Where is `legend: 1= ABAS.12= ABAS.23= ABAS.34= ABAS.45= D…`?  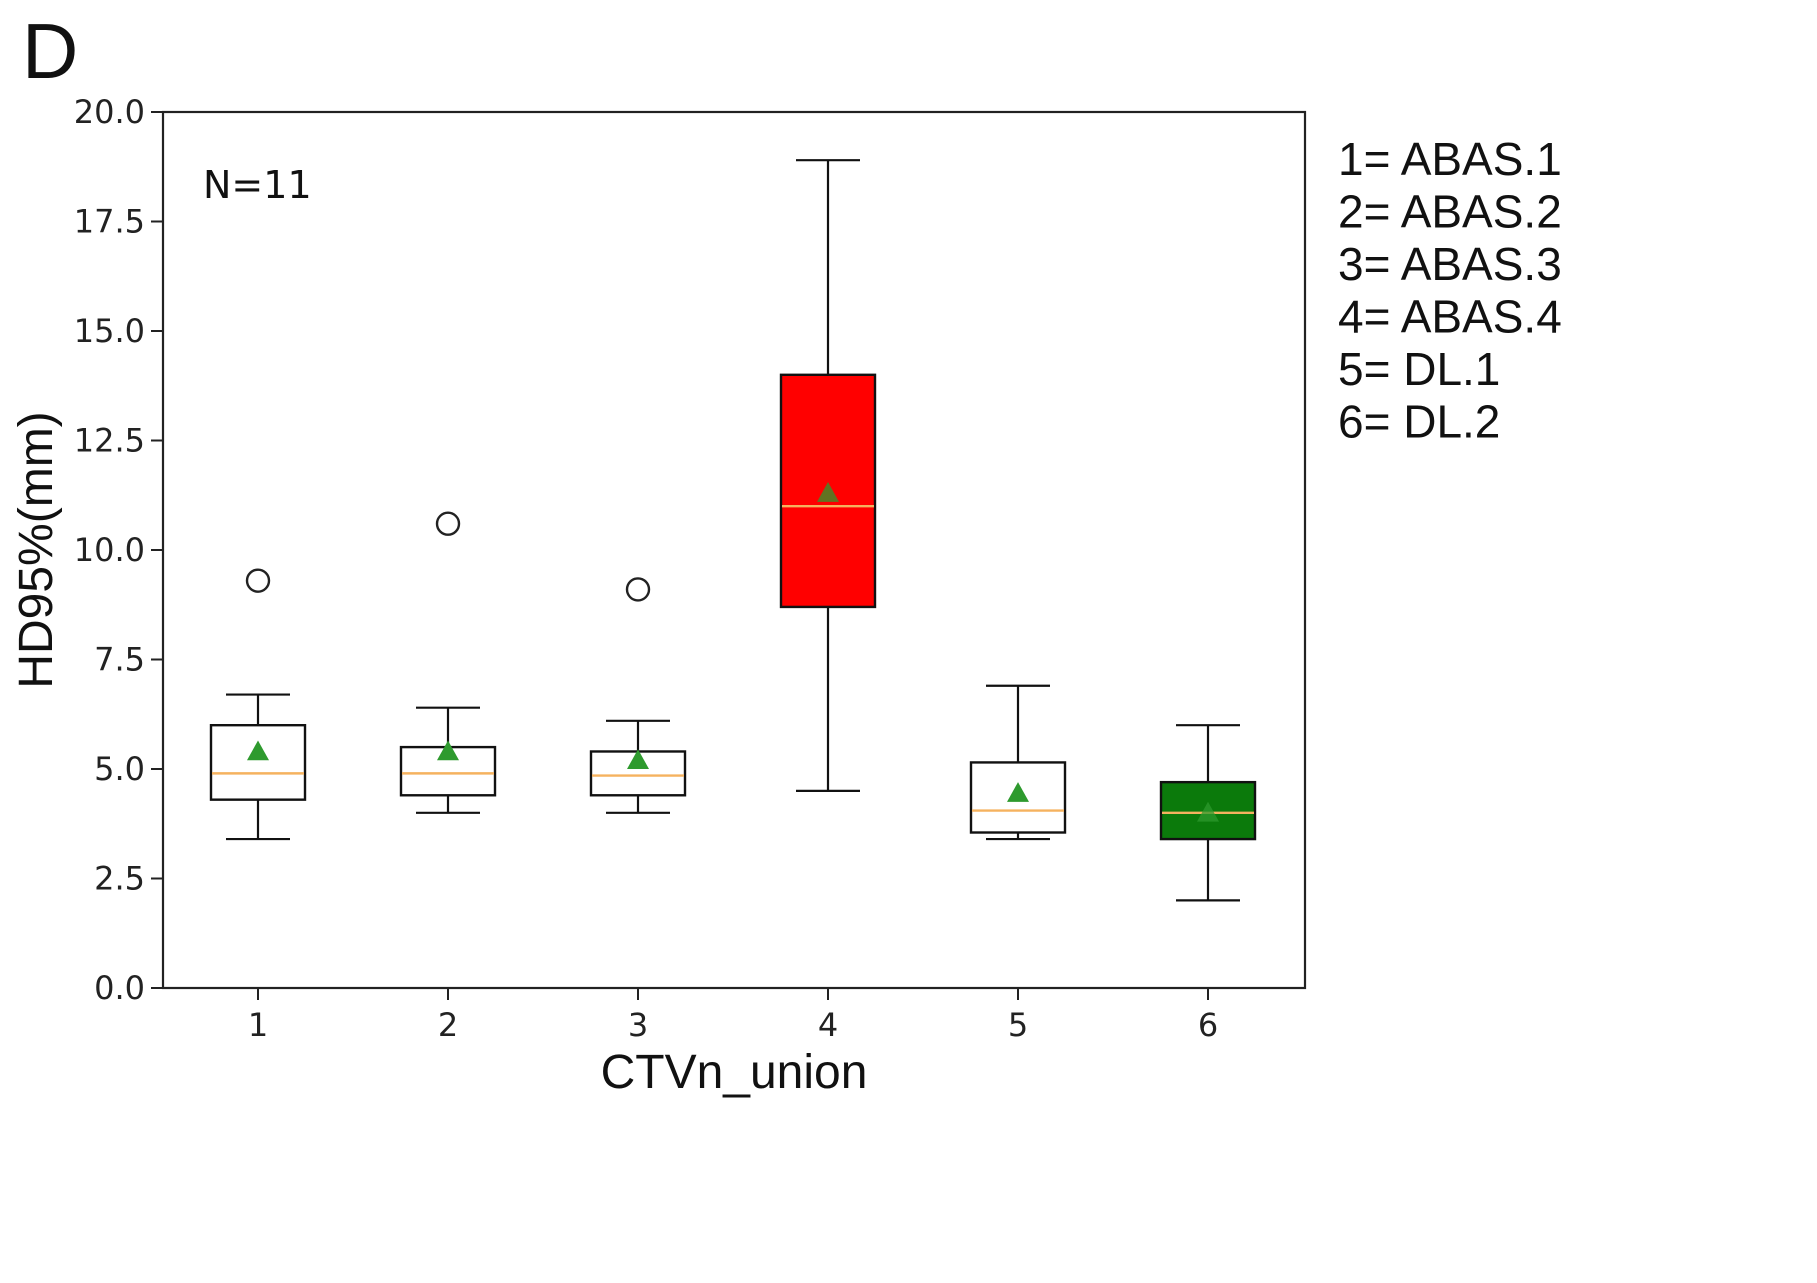 legend: 1= ABAS.12= ABAS.23= ABAS.34= ABAS.45= D… is located at coordinates (1450, 290).